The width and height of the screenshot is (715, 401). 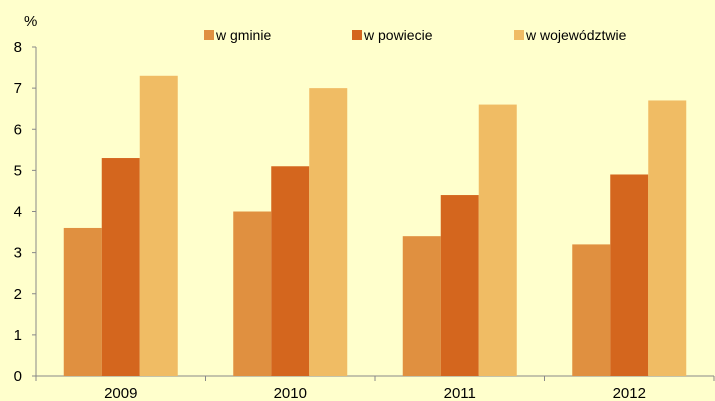 What do you see at coordinates (18, 212) in the screenshot?
I see `y-tick-label: 4` at bounding box center [18, 212].